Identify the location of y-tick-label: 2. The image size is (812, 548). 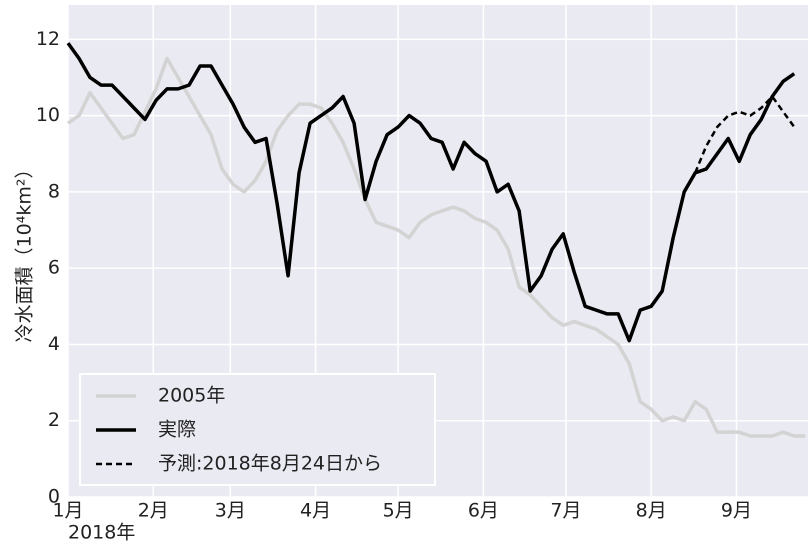
(54, 420).